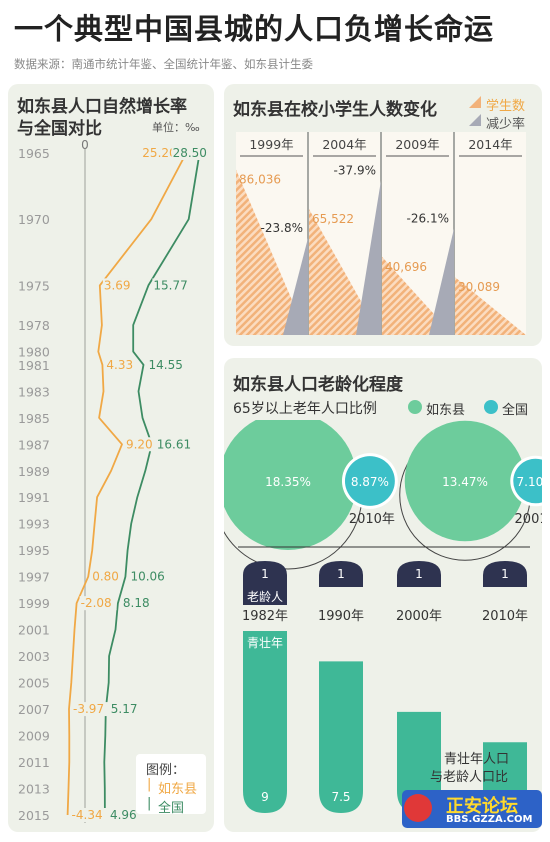 The image size is (550, 842). What do you see at coordinates (515, 410) in the screenshot?
I see `legend-aging-national: 全国` at bounding box center [515, 410].